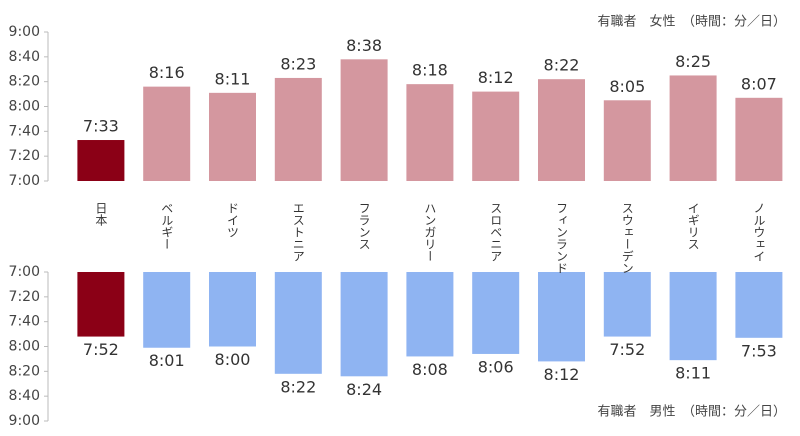 The width and height of the screenshot is (800, 436). I want to click on value-label: 8:06, so click(496, 366).